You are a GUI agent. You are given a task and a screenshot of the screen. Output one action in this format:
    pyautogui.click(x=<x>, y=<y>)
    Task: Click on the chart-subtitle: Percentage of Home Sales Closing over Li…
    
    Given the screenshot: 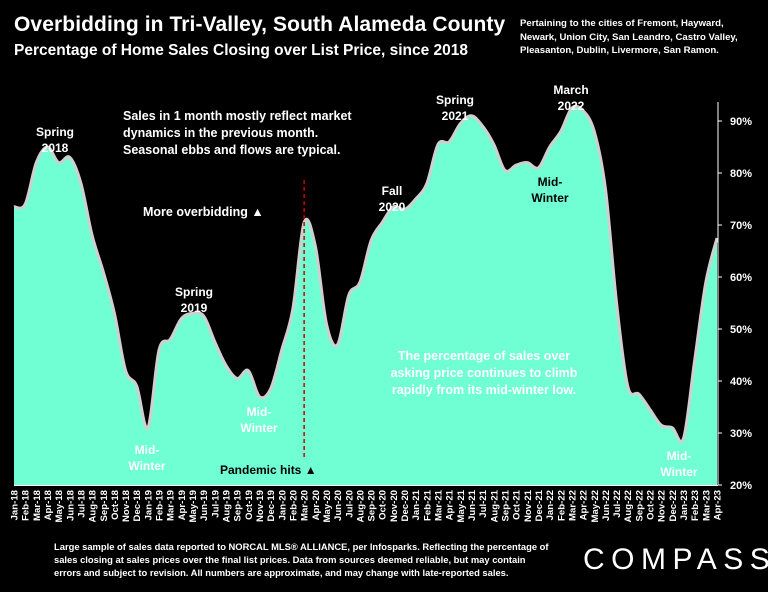 What is the action you would take?
    pyautogui.click(x=241, y=50)
    